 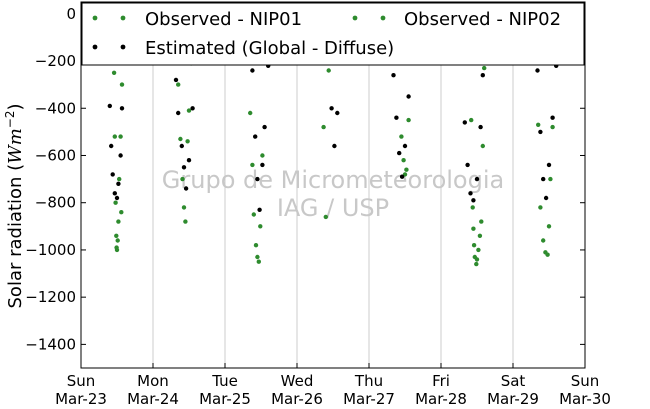 I want to click on legend-entry-nip02: Observed - NIP02, so click(x=456, y=19).